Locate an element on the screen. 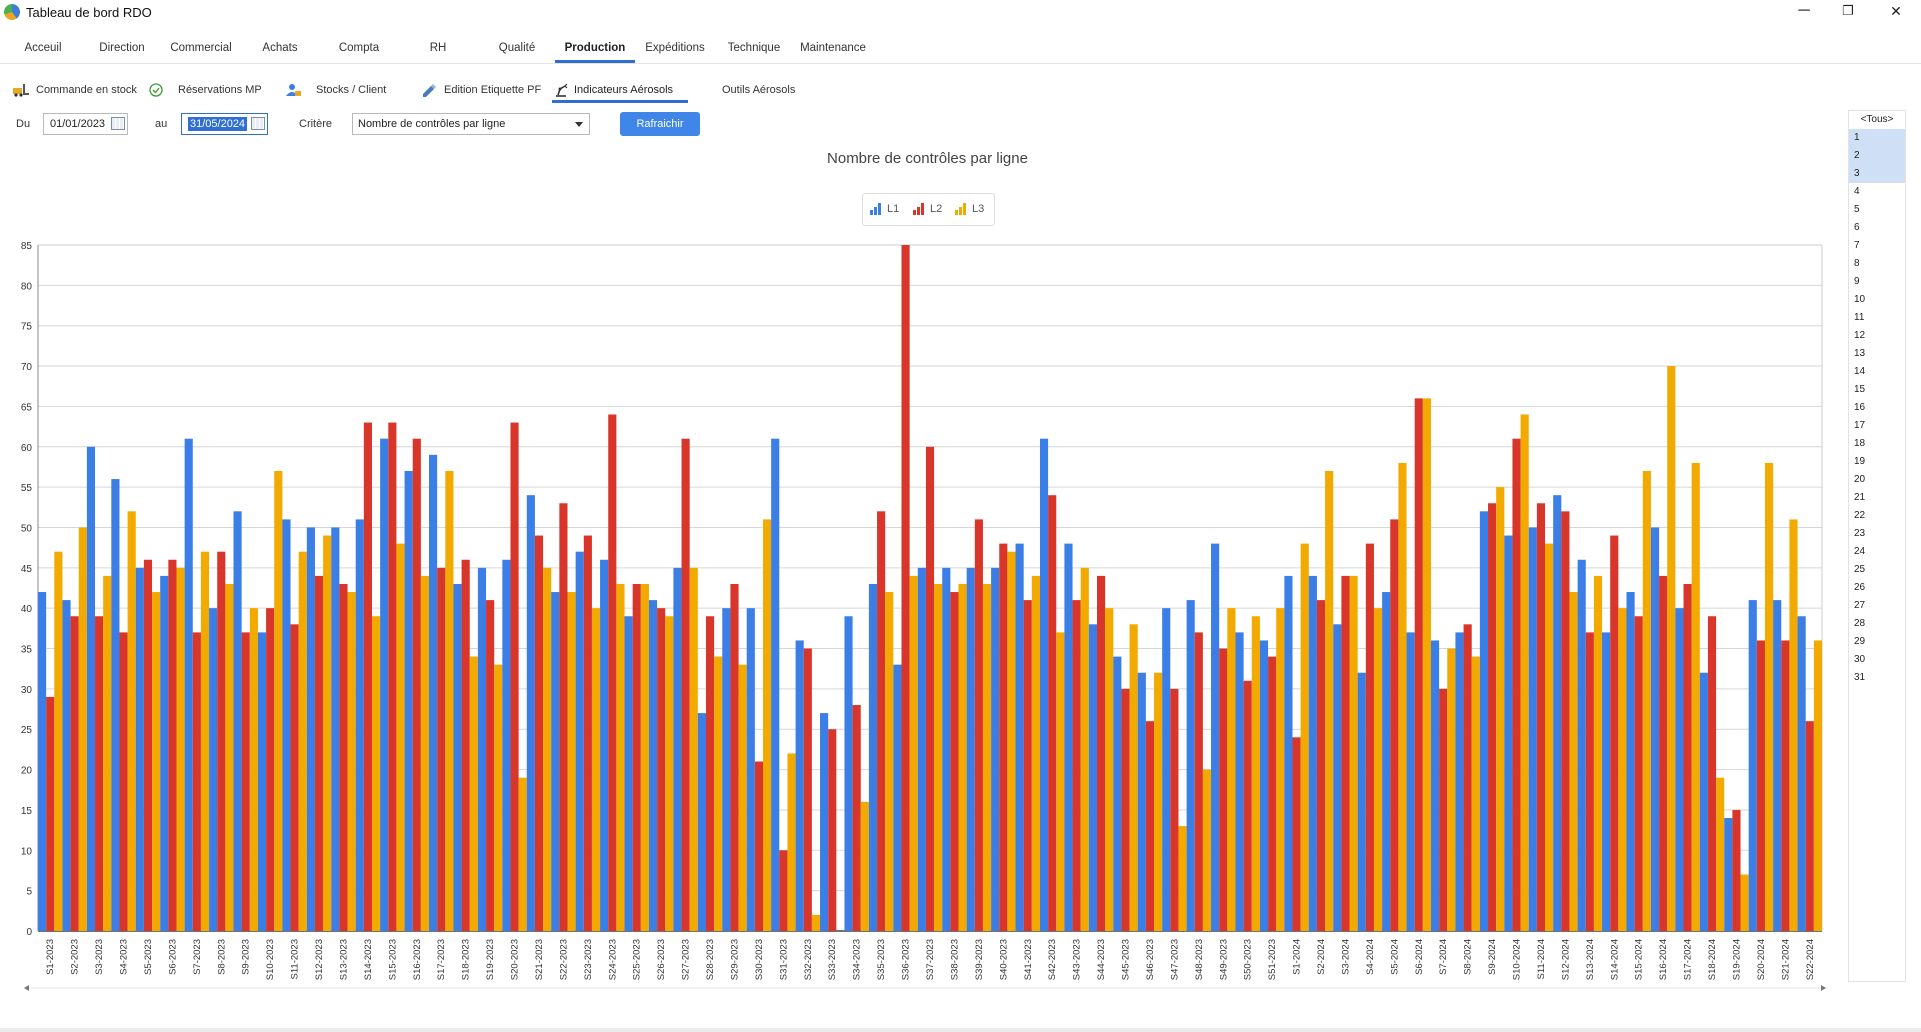 Image resolution: width=1921 pixels, height=1032 pixels. x-tick-label: S22-2023 is located at coordinates (563, 959).